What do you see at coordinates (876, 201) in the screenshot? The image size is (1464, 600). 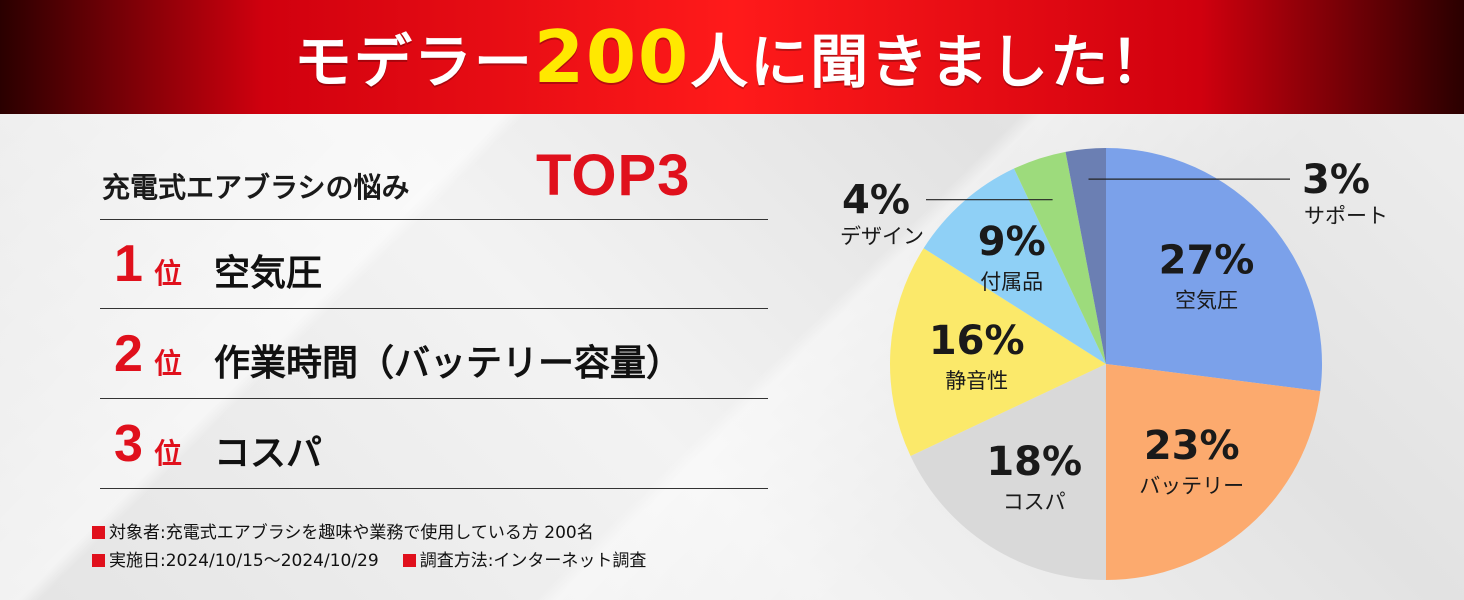 I see `pie-pct-label: 4%` at bounding box center [876, 201].